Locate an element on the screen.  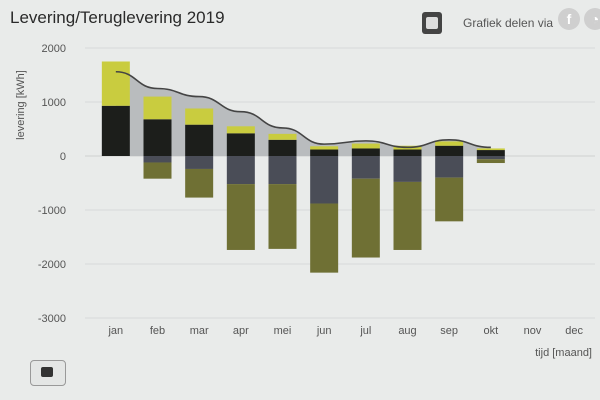
chart-title: Levering/Teruglevering 2019 is located at coordinates (117, 17).